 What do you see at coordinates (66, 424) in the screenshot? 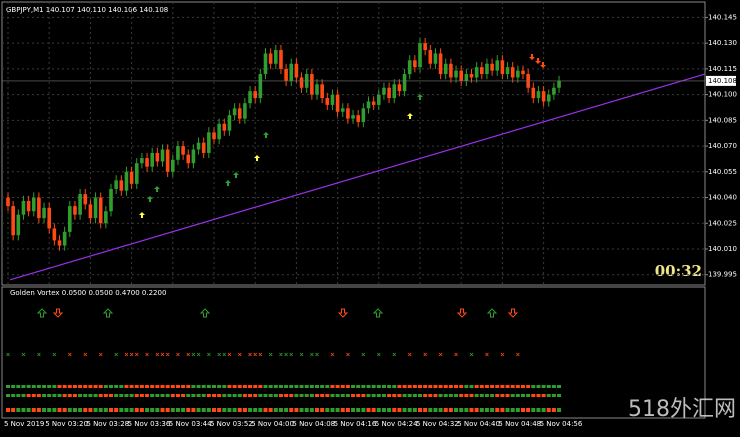
I see `x-tick-label: 5 Nov 03:20` at bounding box center [66, 424].